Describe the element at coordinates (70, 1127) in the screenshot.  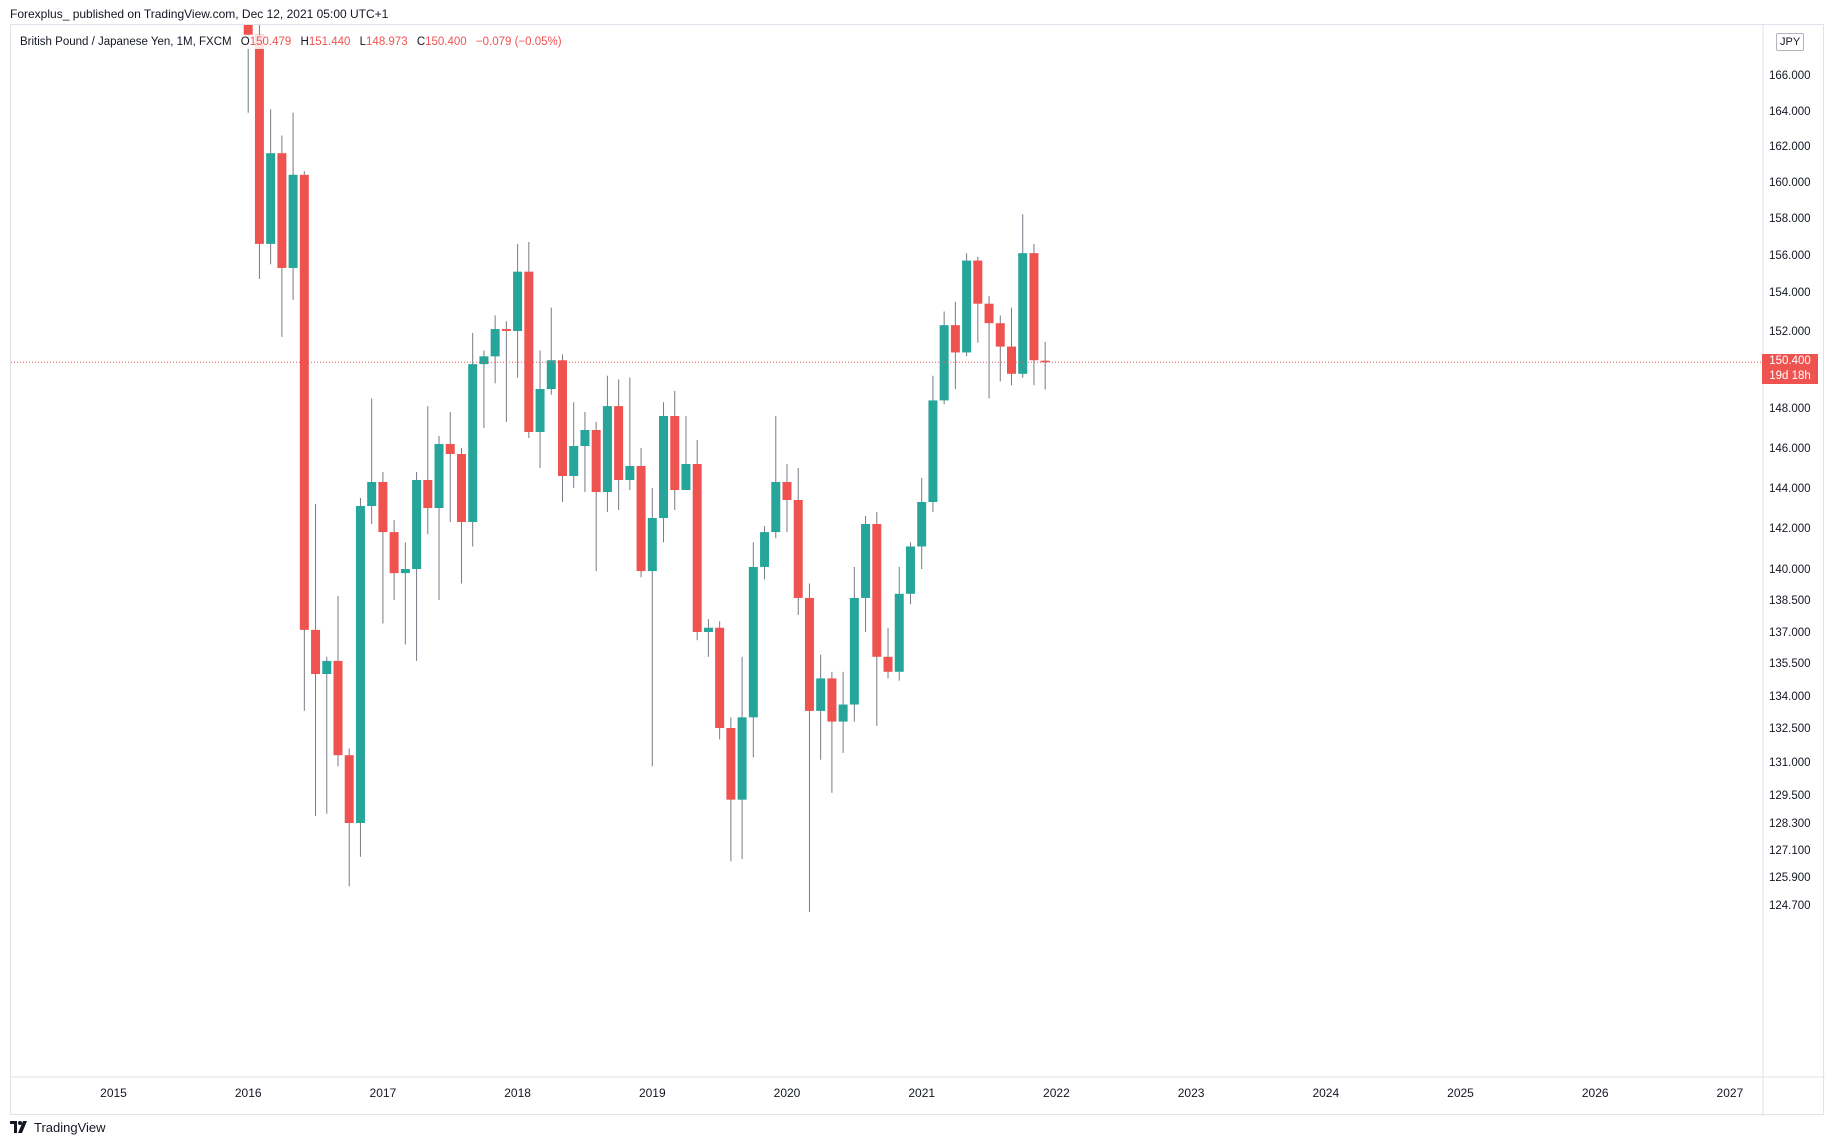
I see `footer-brand-label: TradingView` at that location.